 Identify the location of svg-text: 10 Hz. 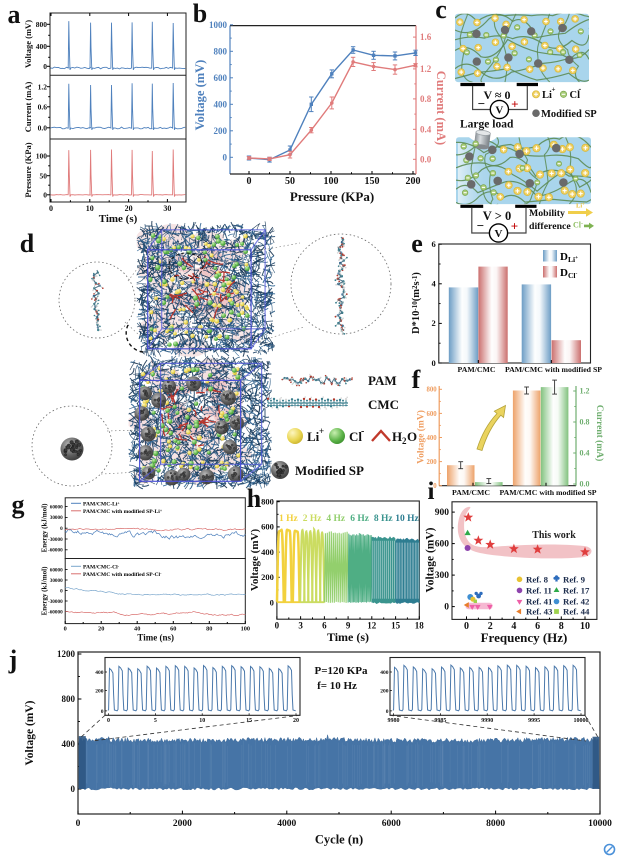
(407, 519).